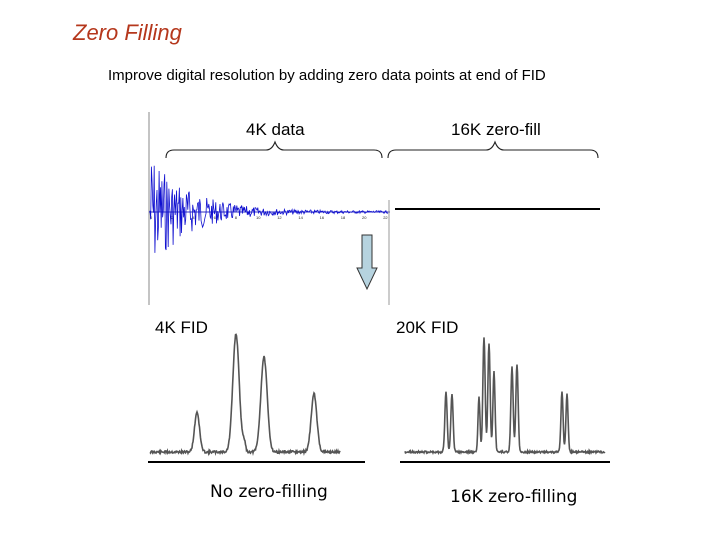 Image resolution: width=720 pixels, height=540 pixels. What do you see at coordinates (514, 497) in the screenshot?
I see `caption-16k-zero-filling: 16K zero-filling` at bounding box center [514, 497].